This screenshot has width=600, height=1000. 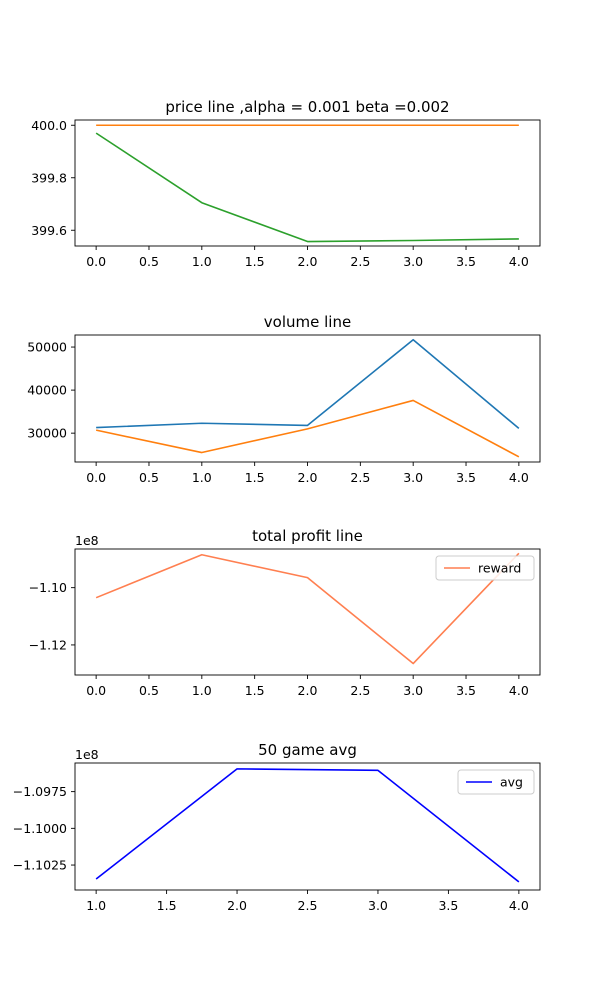 What do you see at coordinates (499, 568) in the screenshot?
I see `legend-label: reward` at bounding box center [499, 568].